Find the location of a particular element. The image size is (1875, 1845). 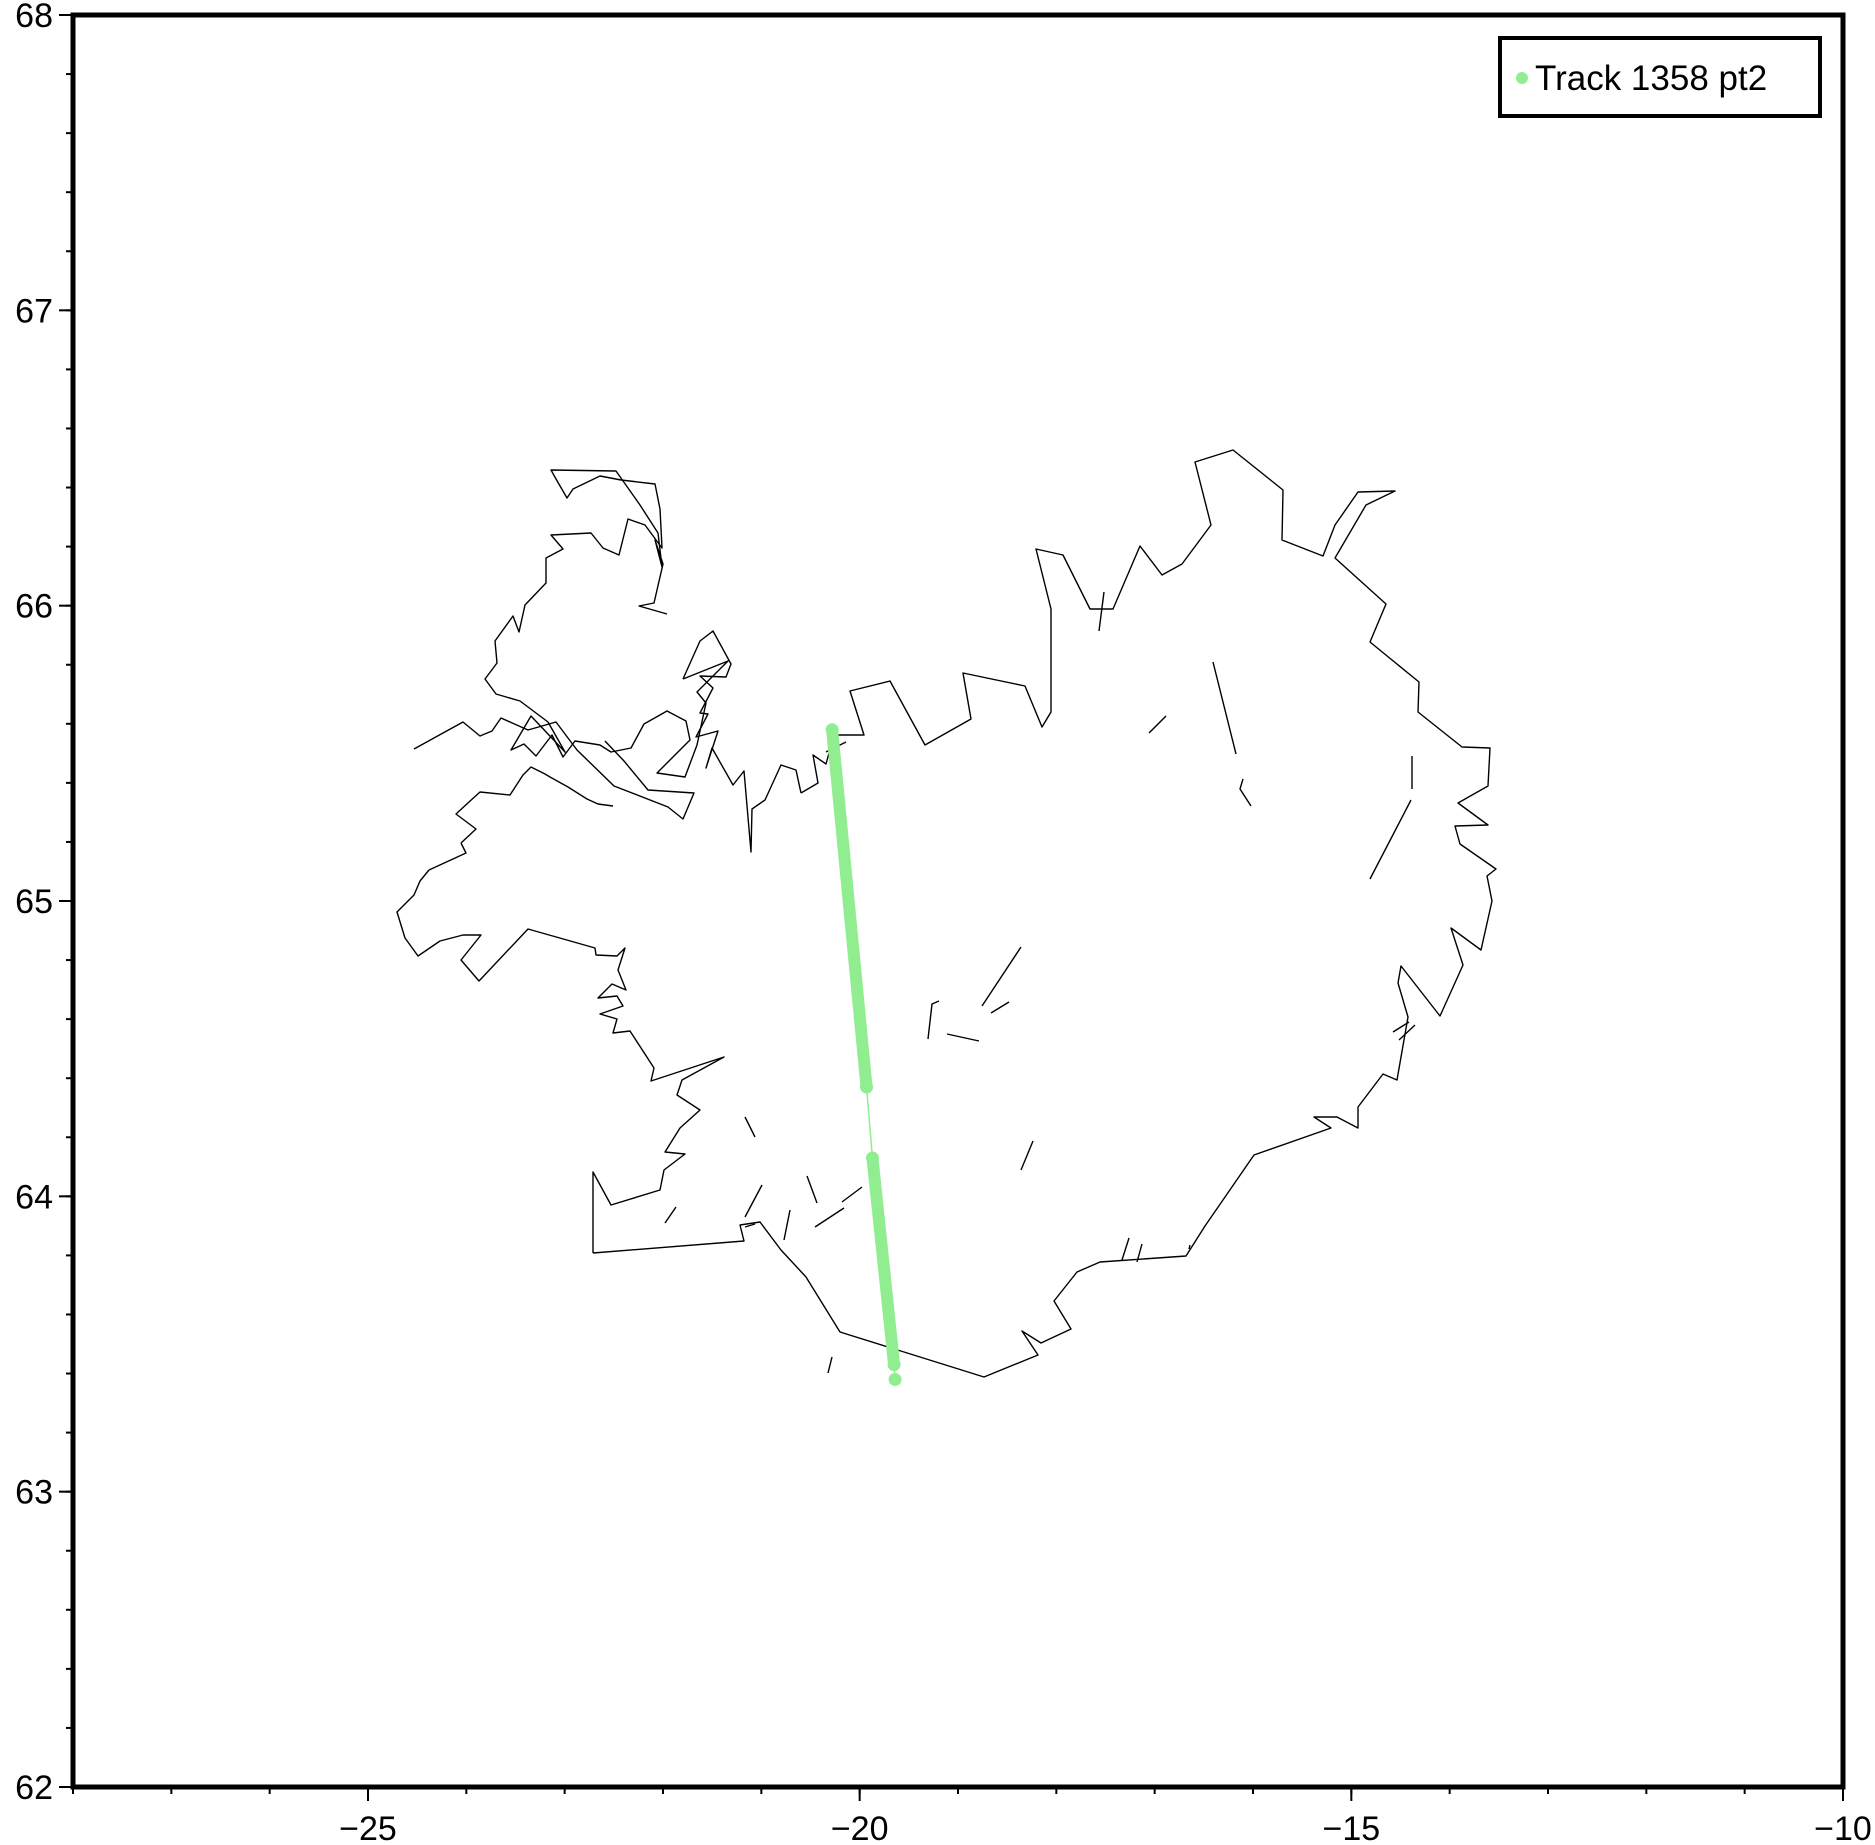

track-1358-pt2 is located at coordinates (863, 1054).